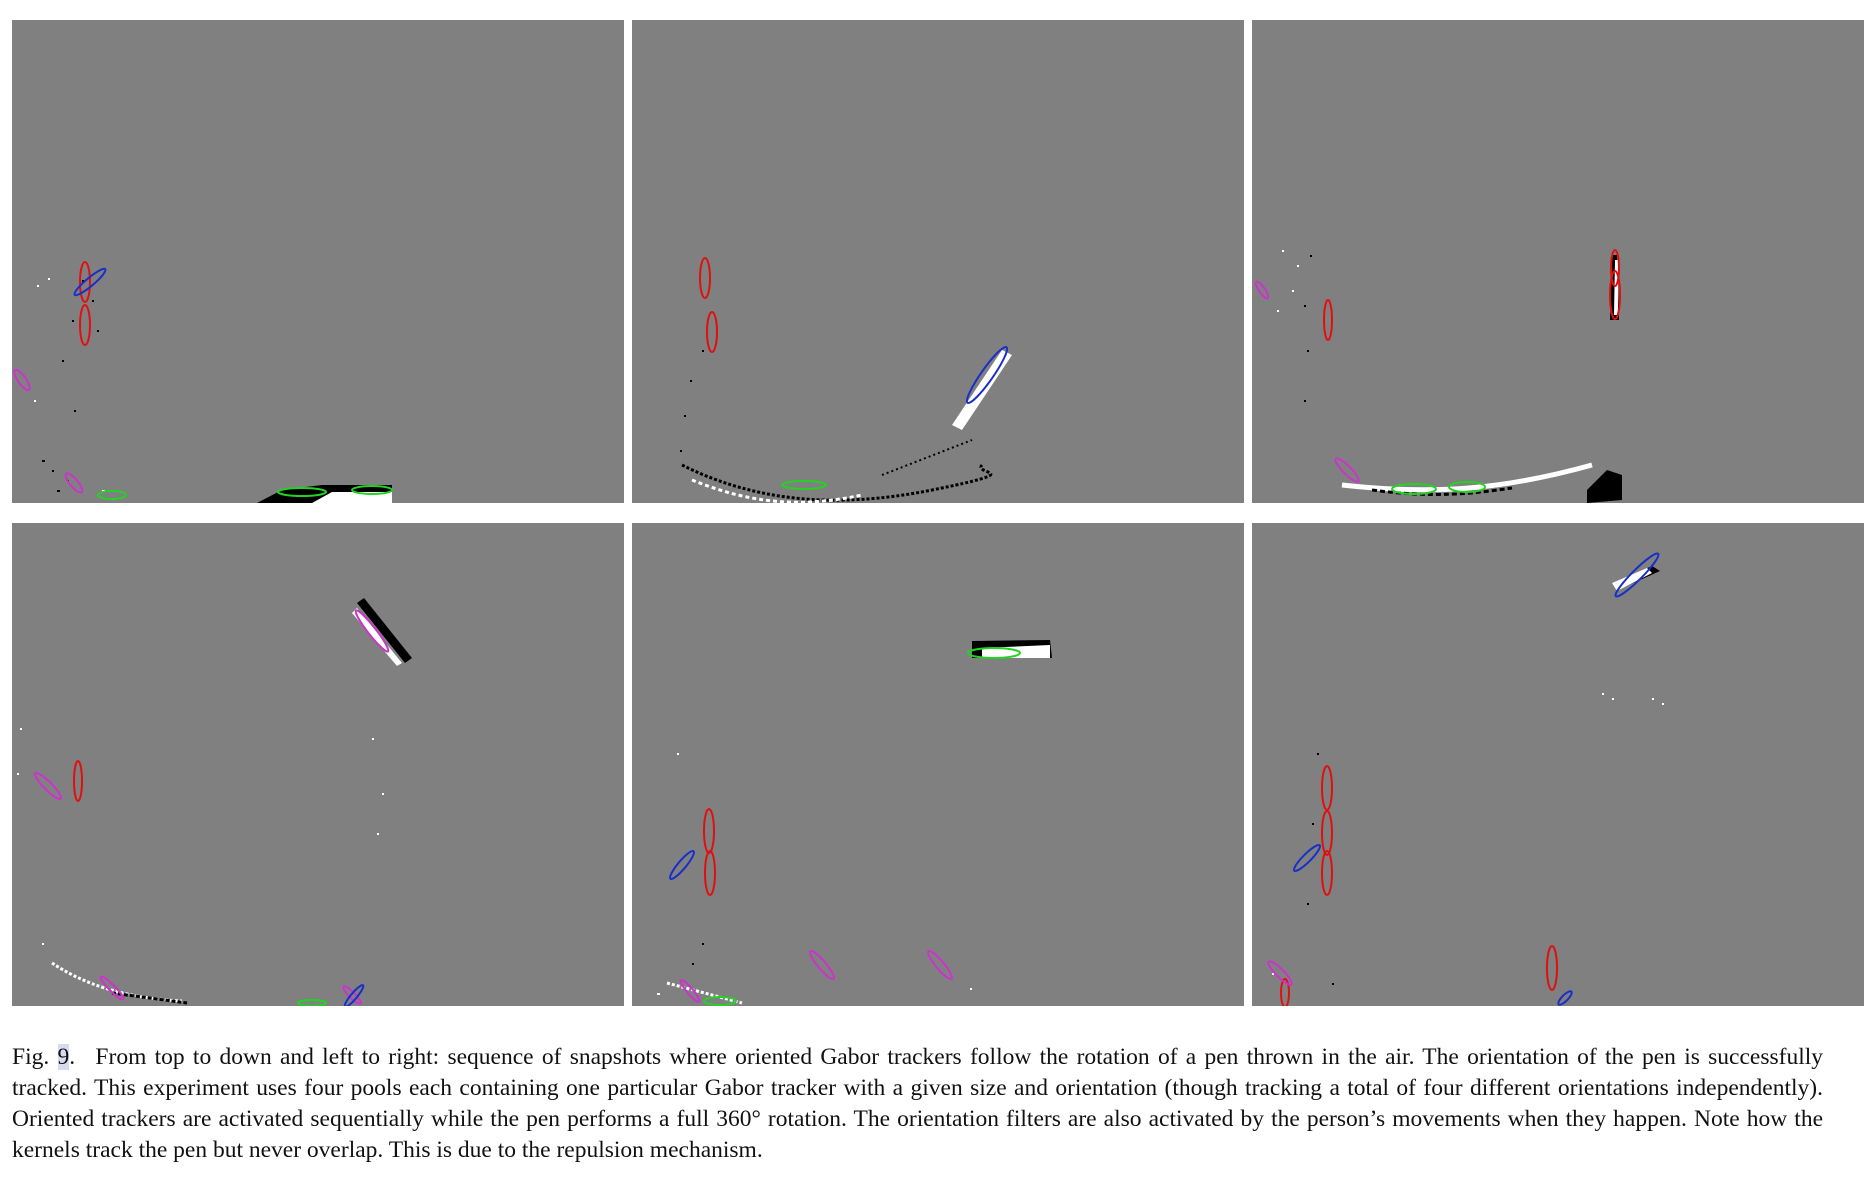 The width and height of the screenshot is (1874, 1178). What do you see at coordinates (854, 823) in the screenshot?
I see `snapshot-5-events` at bounding box center [854, 823].